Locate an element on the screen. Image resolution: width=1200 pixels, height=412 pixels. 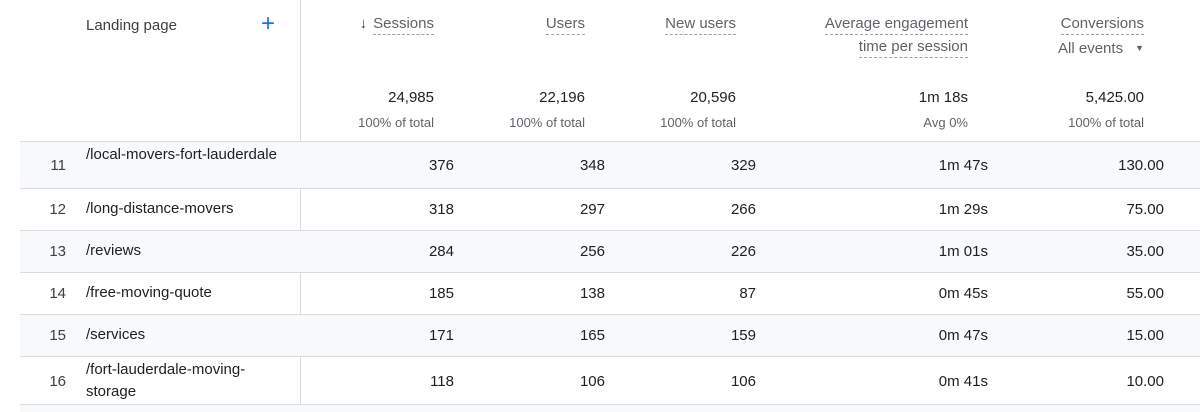
row-new-users: 159 is located at coordinates (743, 335).